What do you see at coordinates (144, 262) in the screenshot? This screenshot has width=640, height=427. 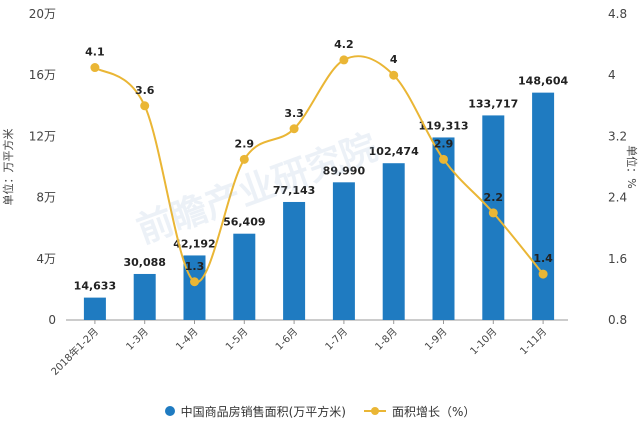 I see `bar-value-label: 30,088` at bounding box center [144, 262].